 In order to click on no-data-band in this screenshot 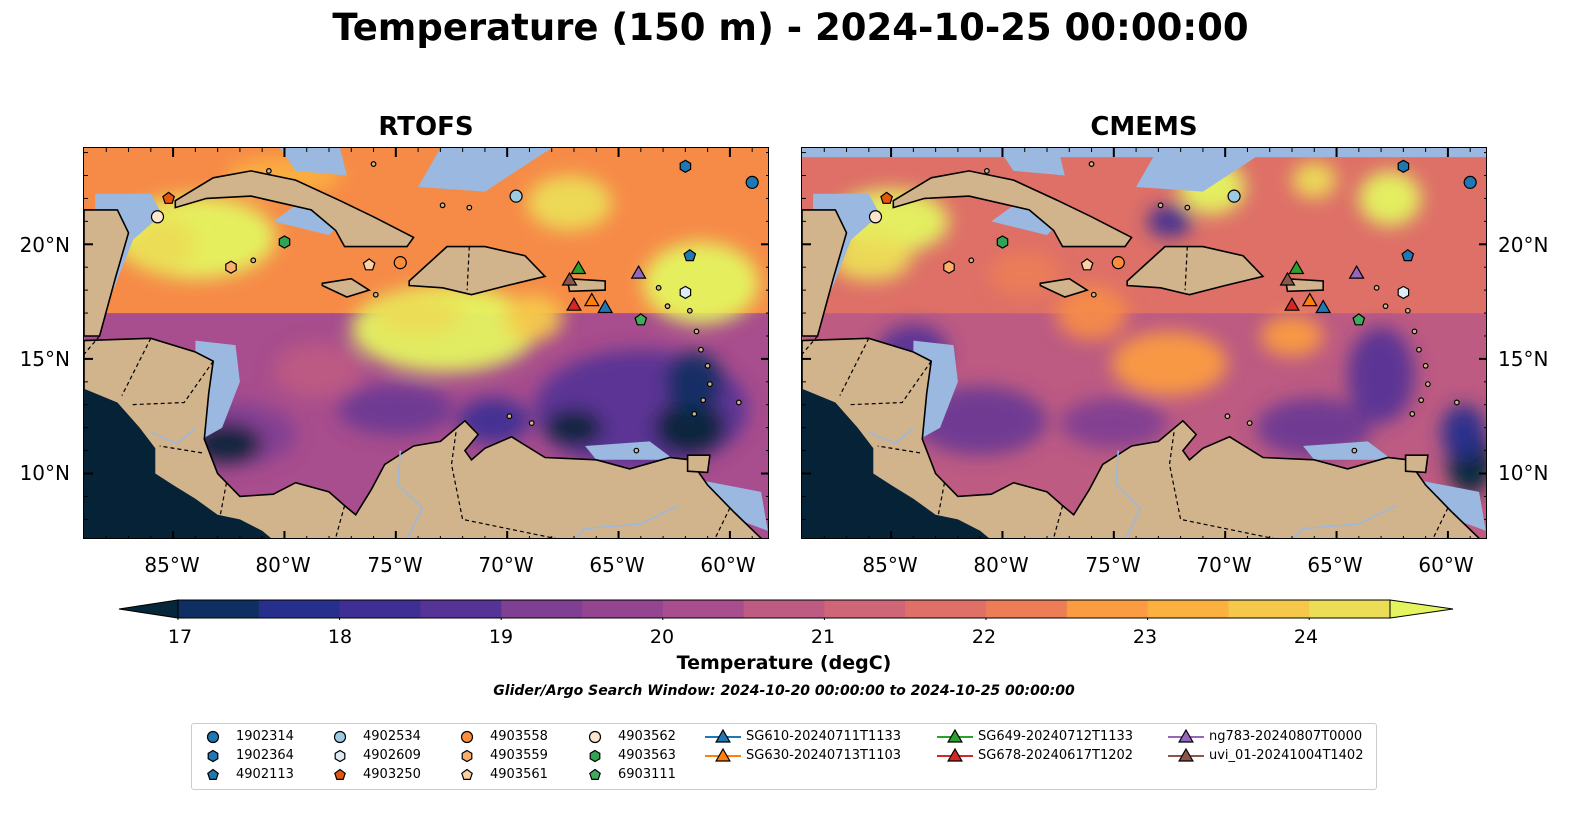, I will do `click(1144, 153)`.